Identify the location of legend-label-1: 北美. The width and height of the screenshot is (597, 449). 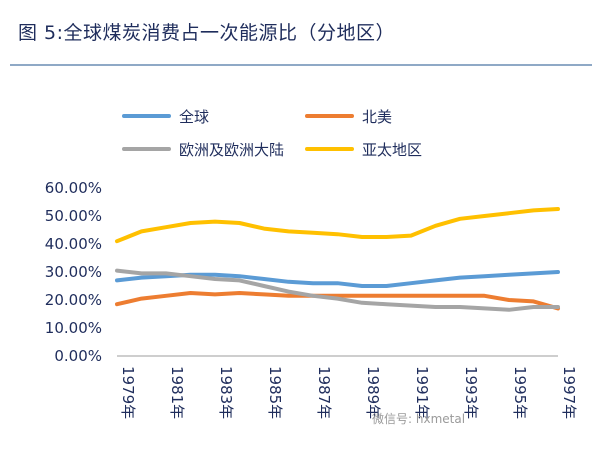
(377, 117).